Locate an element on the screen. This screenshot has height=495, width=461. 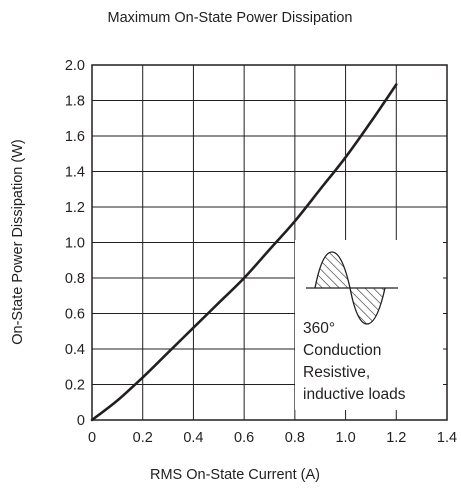
y-tick-label: 0 is located at coordinates (81, 421).